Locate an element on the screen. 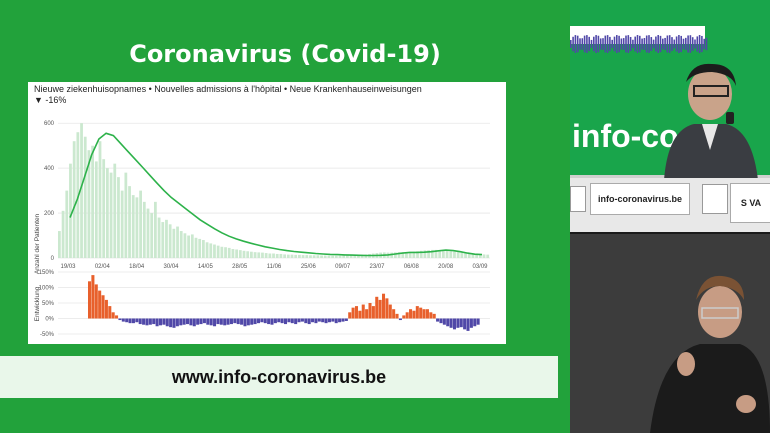 The width and height of the screenshot is (770, 433). main-x-tick-label: 28/05 is located at coordinates (240, 267).